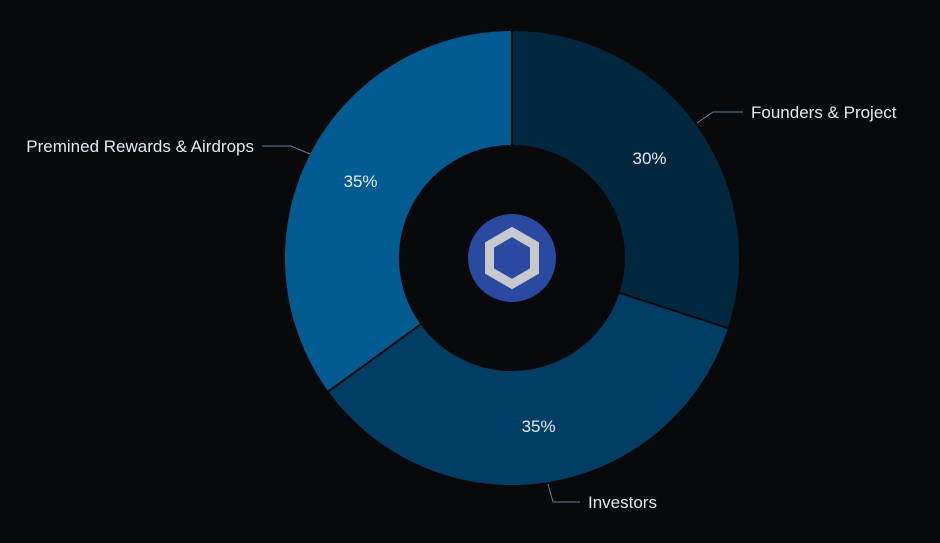 This screenshot has height=543, width=940. I want to click on value-label: 30%, so click(650, 158).